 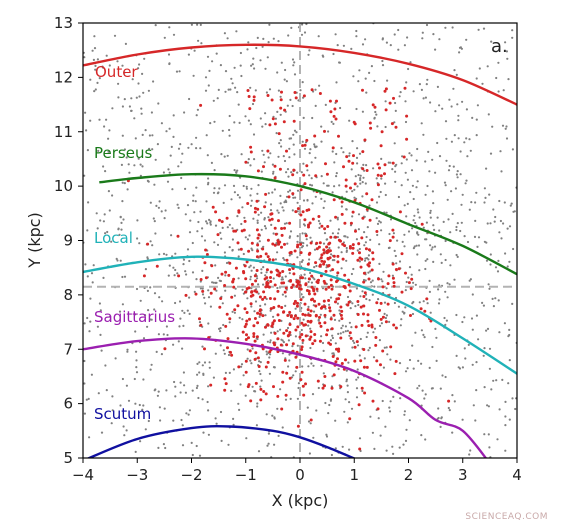 What do you see at coordinates (409, 475) in the screenshot?
I see `x-tick-label: 2` at bounding box center [409, 475].